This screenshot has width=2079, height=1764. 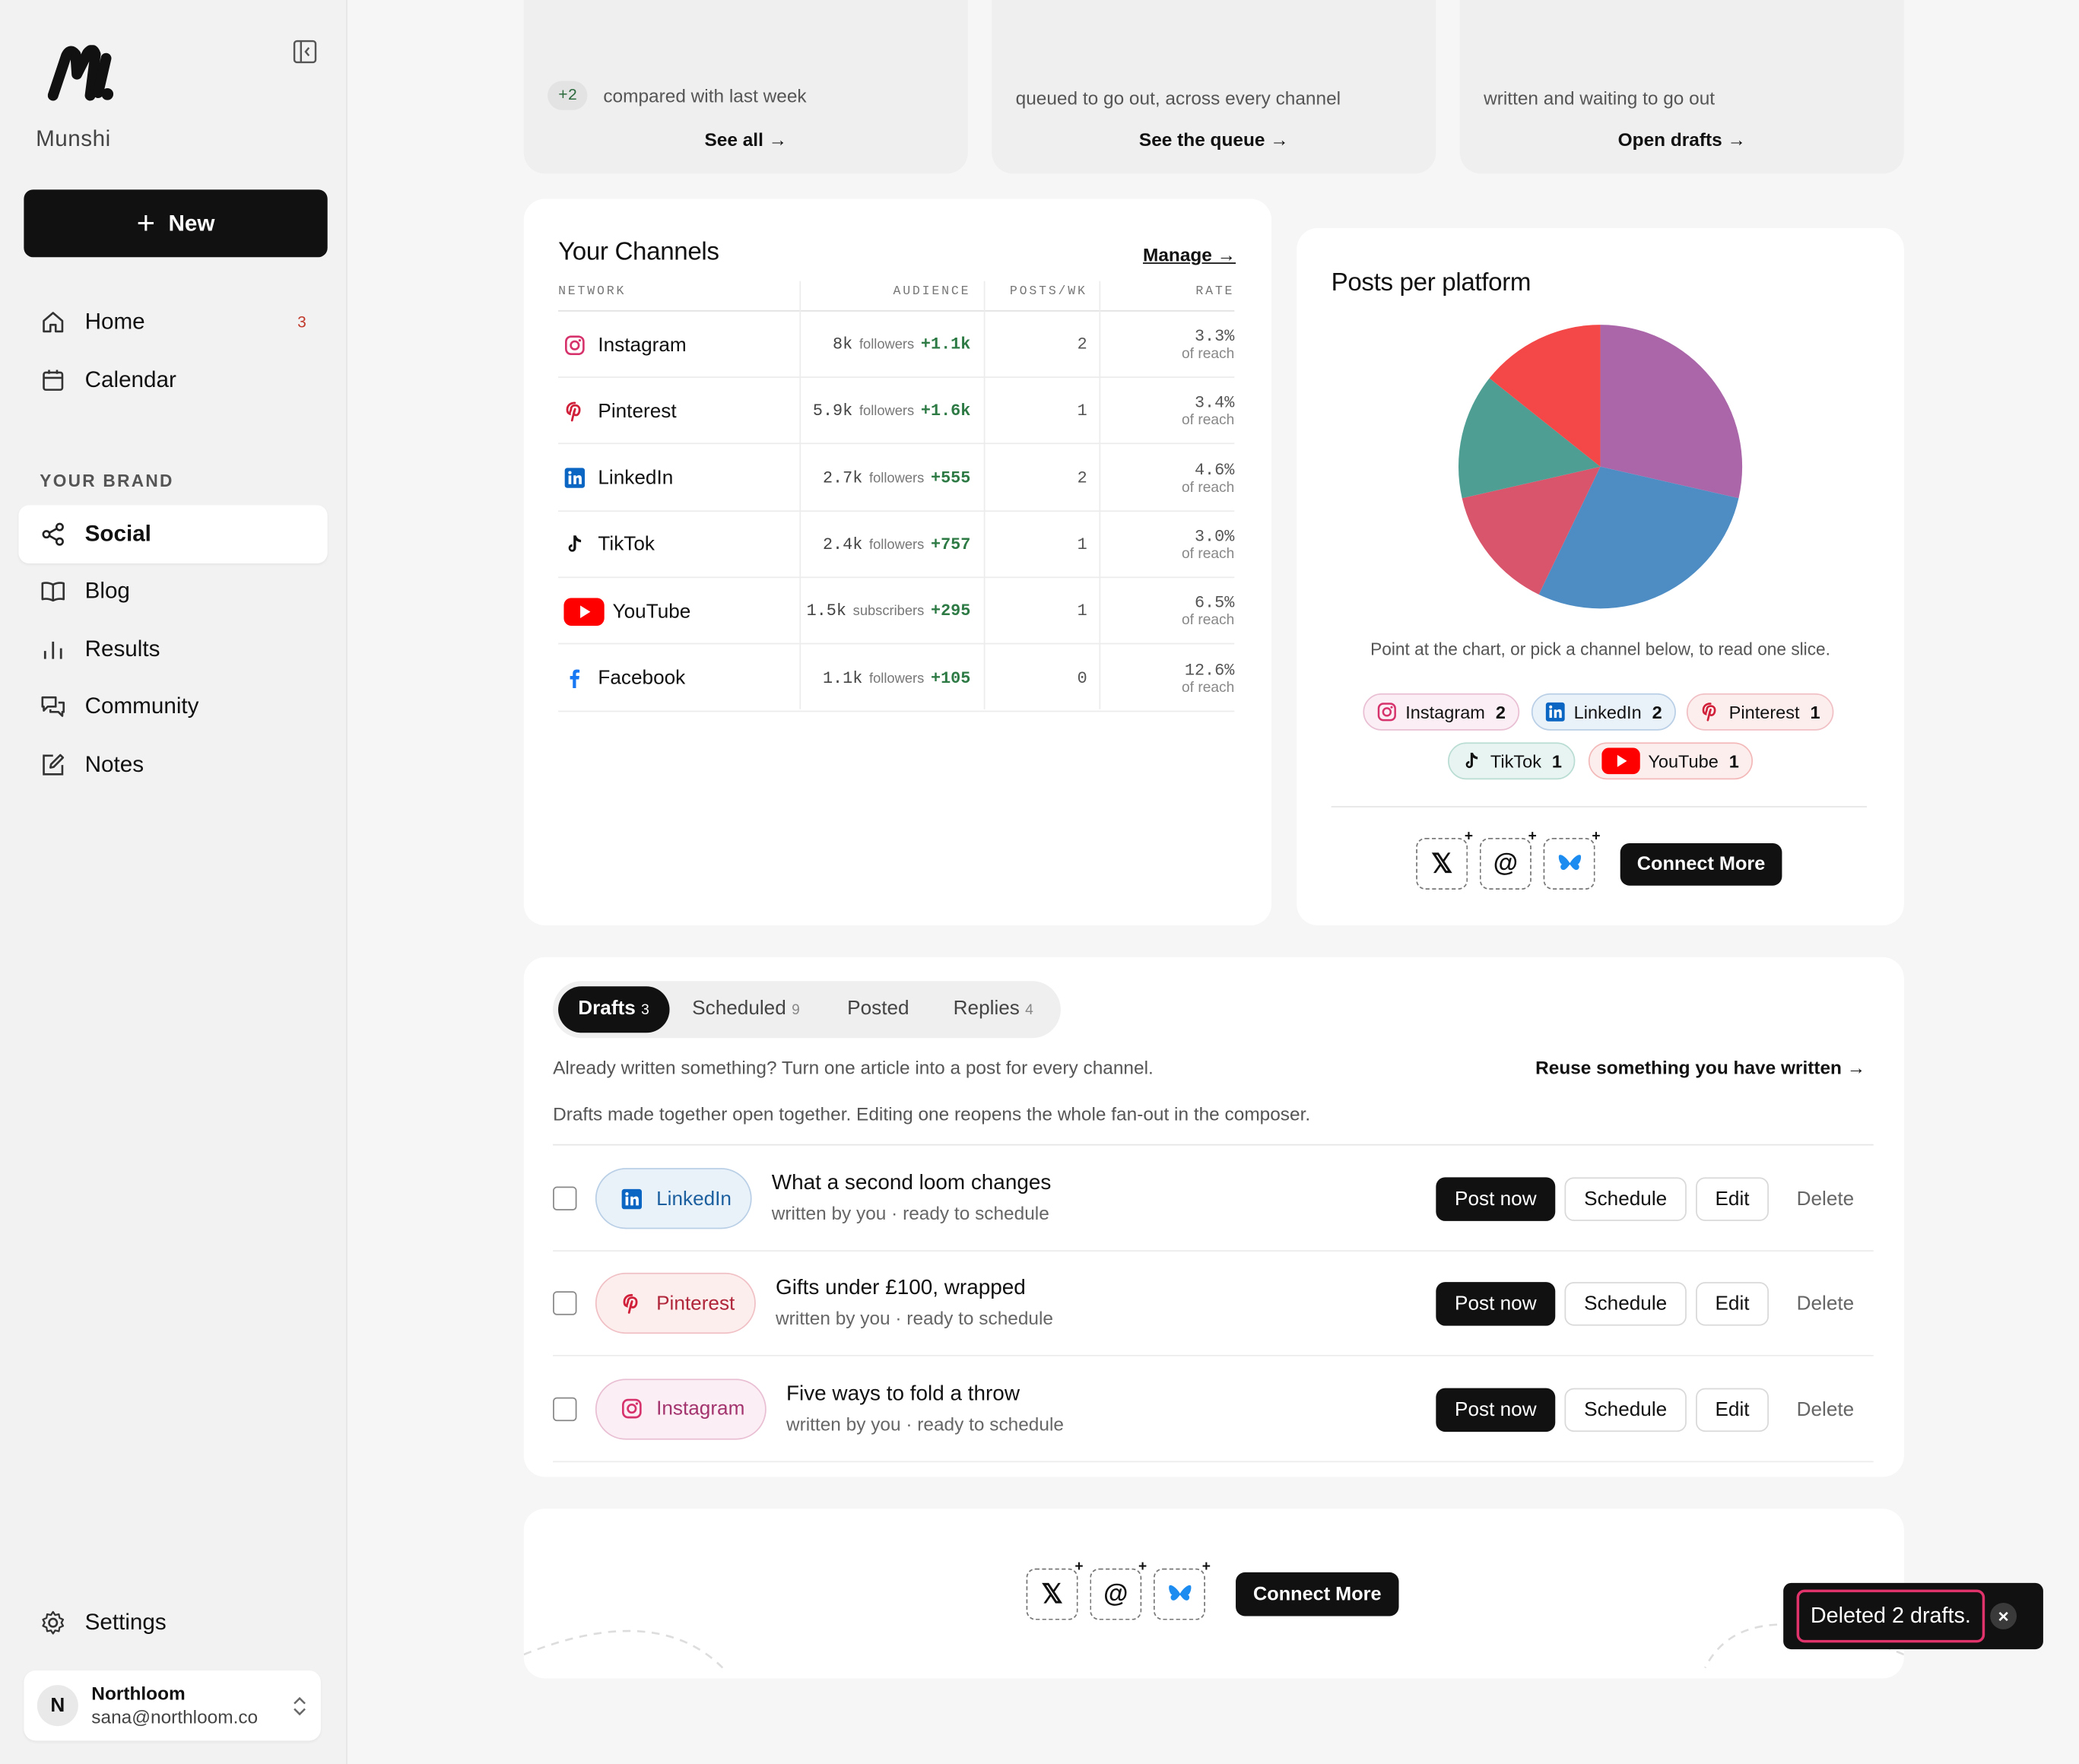 I want to click on new-button: + New, so click(x=176, y=224).